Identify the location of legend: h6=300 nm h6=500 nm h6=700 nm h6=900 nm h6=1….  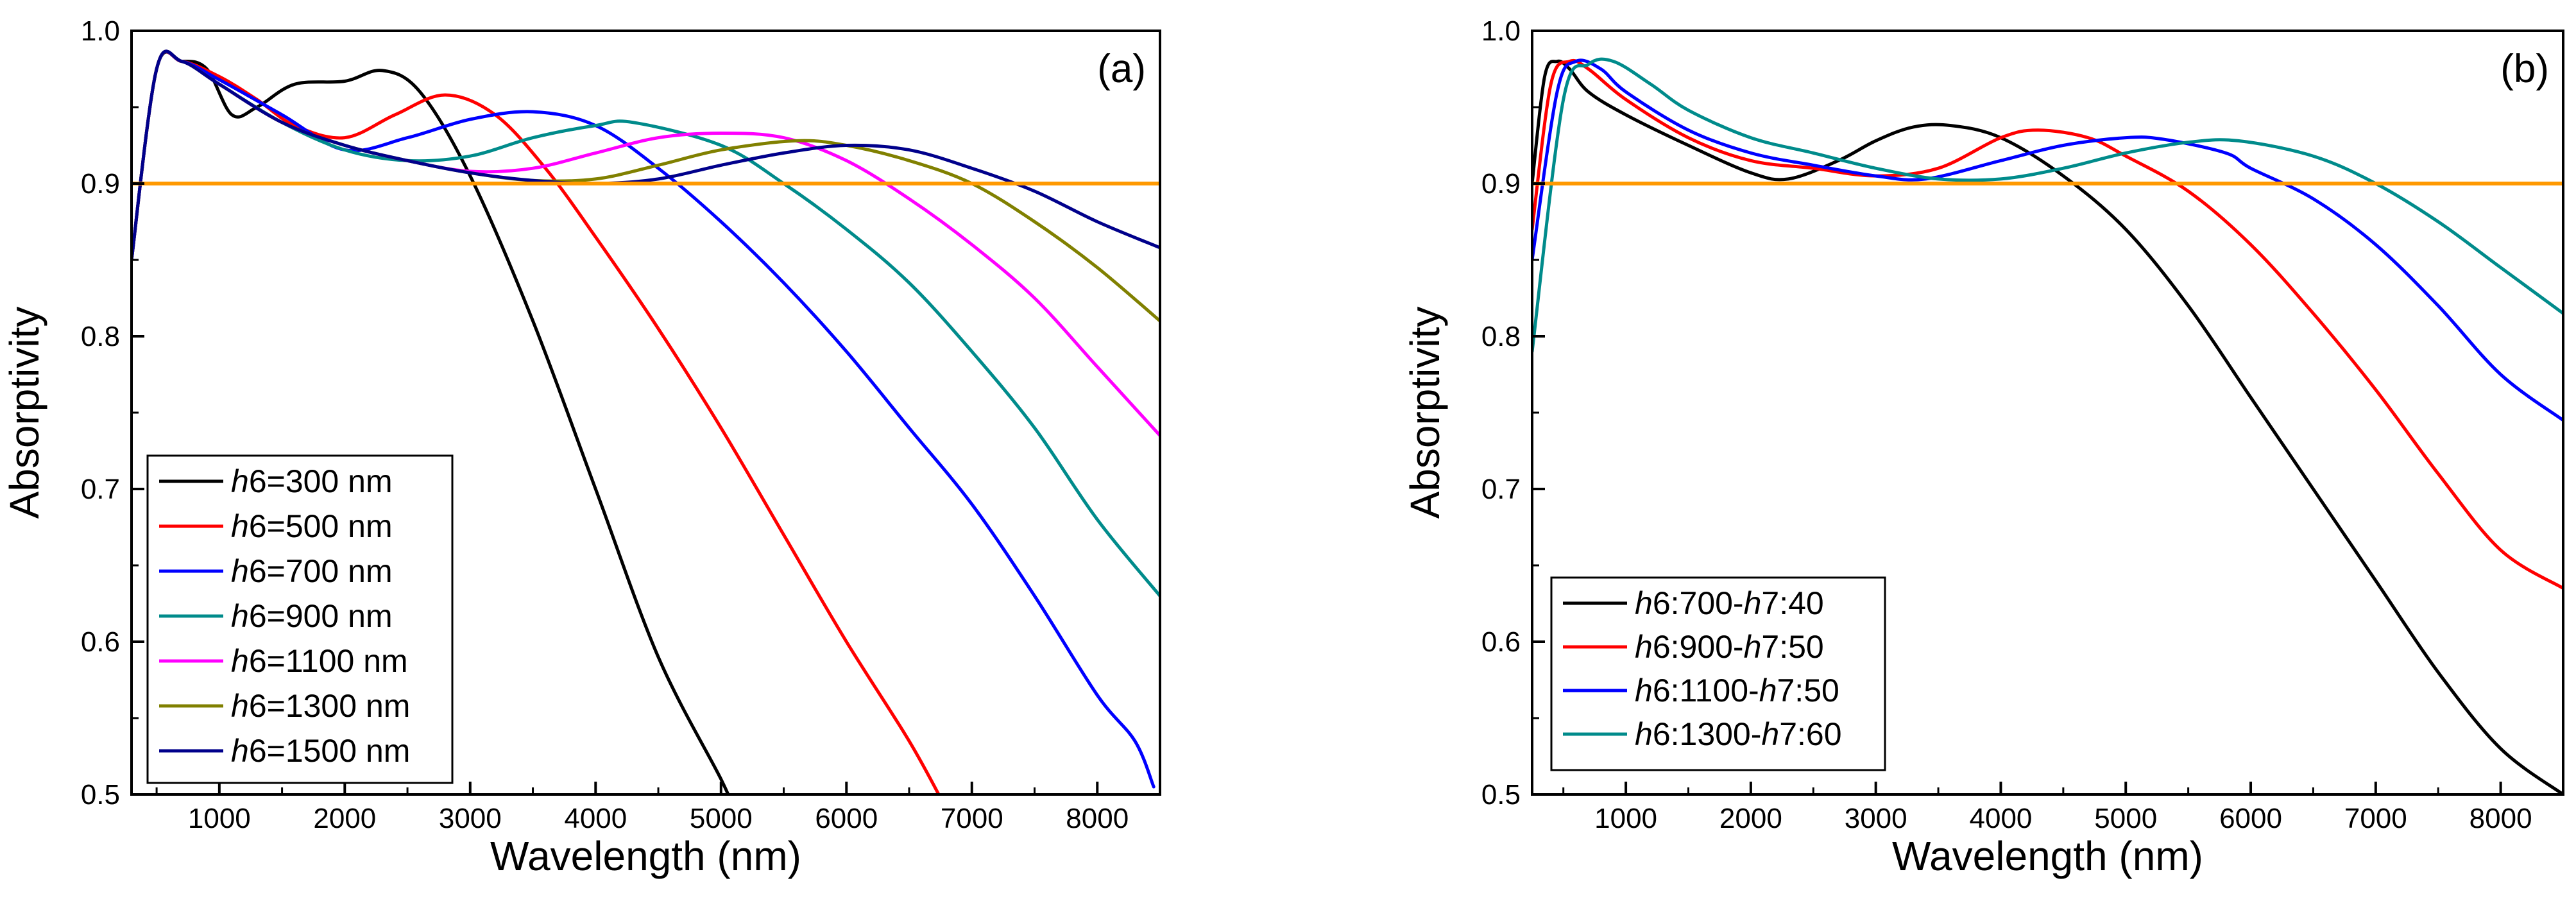
(300, 619).